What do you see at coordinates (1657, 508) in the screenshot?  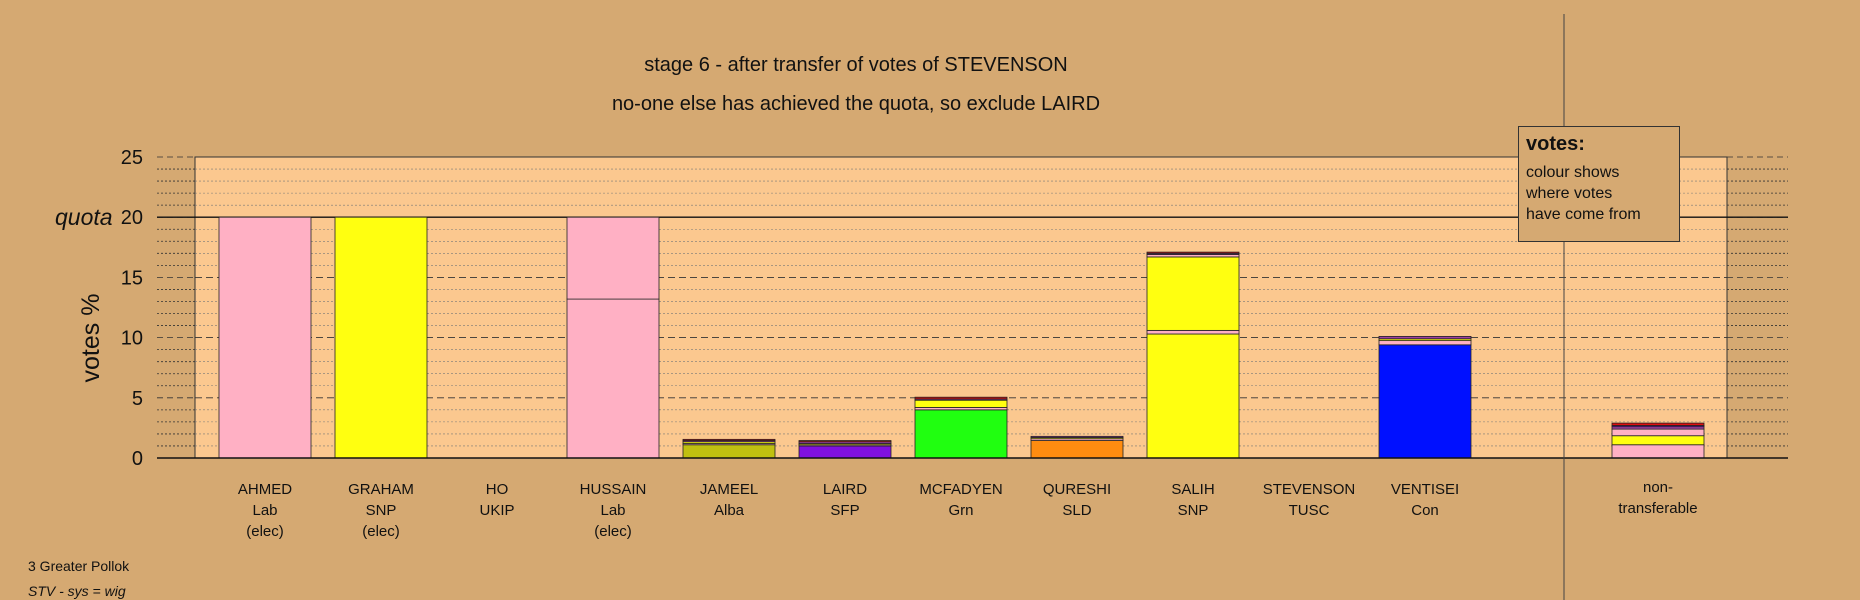 I see `non-transferable-label: transferable` at bounding box center [1657, 508].